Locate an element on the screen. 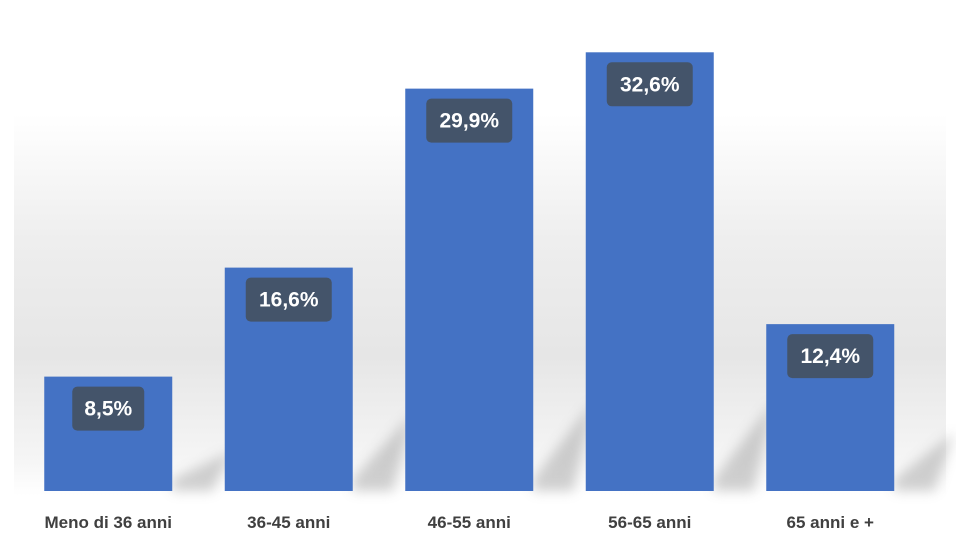  data-label: 16,6% is located at coordinates (289, 300).